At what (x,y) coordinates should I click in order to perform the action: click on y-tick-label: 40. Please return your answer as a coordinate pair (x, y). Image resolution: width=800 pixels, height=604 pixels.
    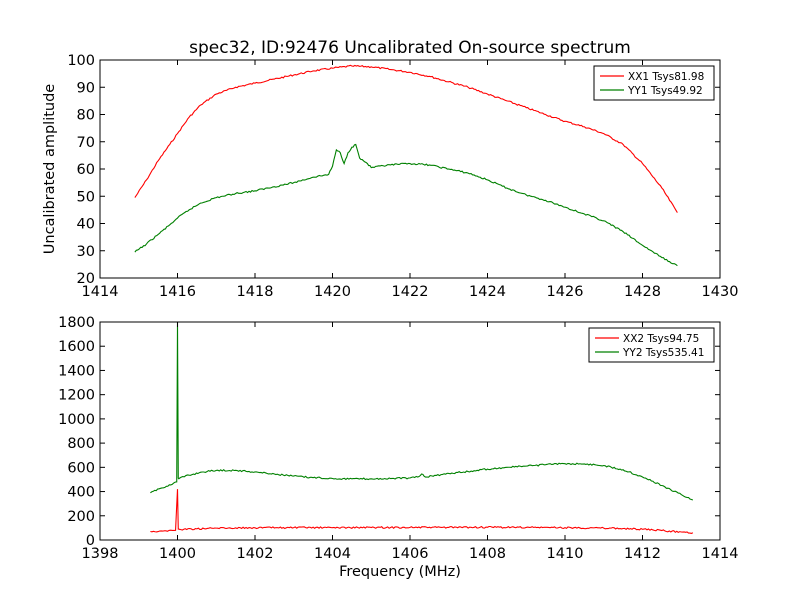
    Looking at the image, I should click on (86, 225).